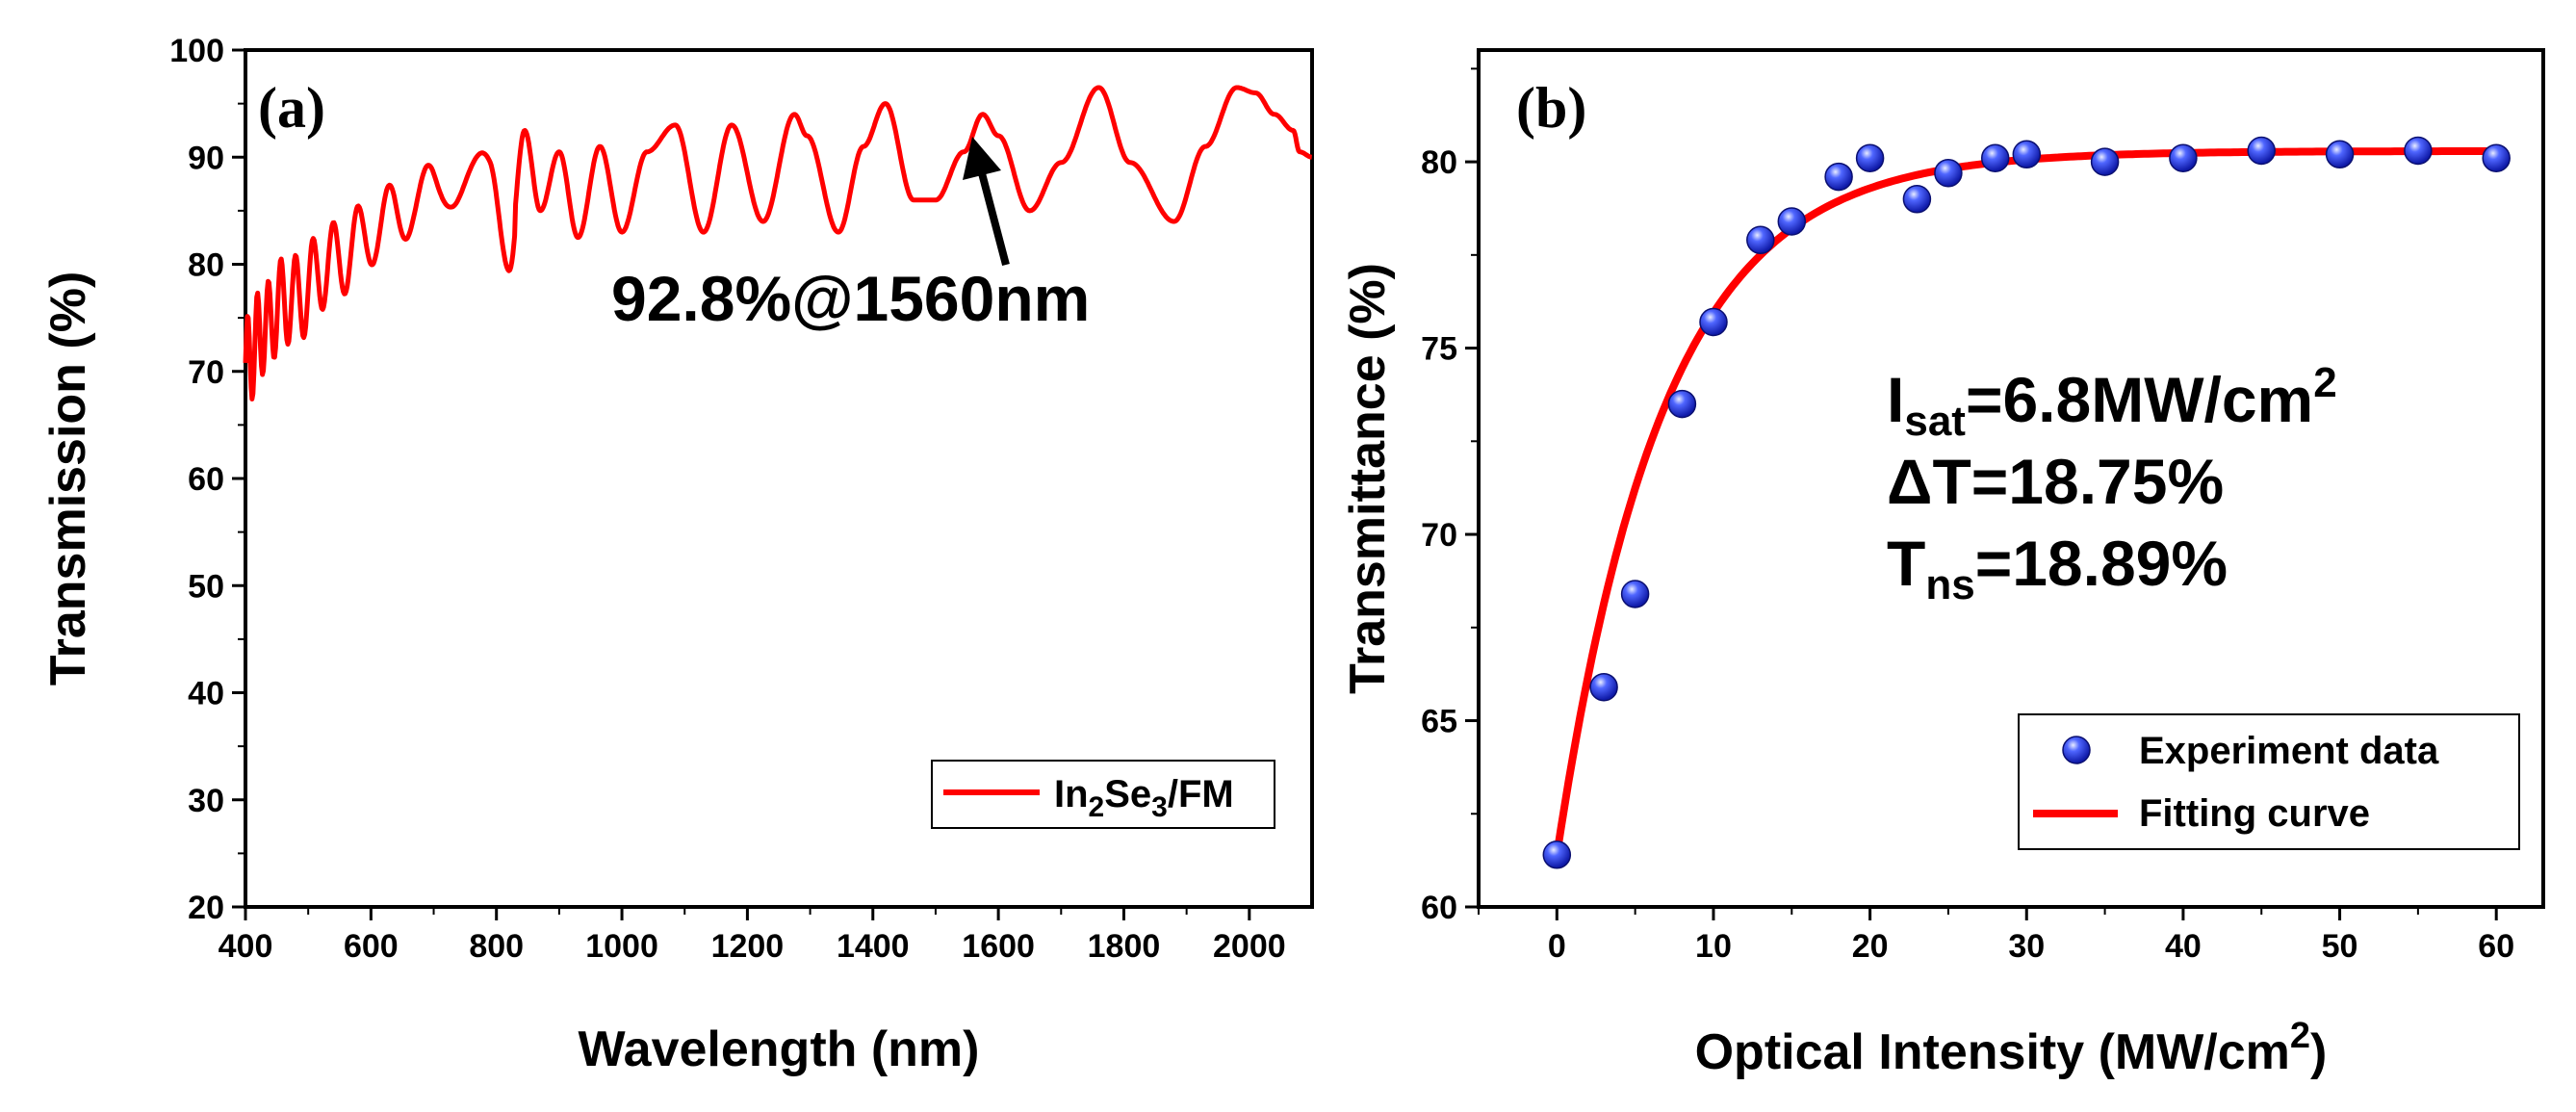  What do you see at coordinates (779, 243) in the screenshot?
I see `panel-a-series-line` at bounding box center [779, 243].